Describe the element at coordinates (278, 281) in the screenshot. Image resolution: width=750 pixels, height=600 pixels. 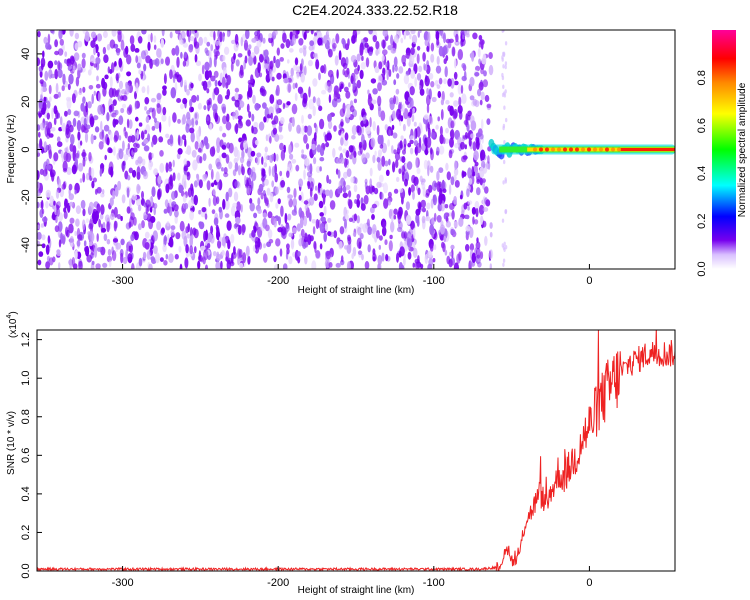
I see `spectrogram-x-tick-label: -200` at that location.